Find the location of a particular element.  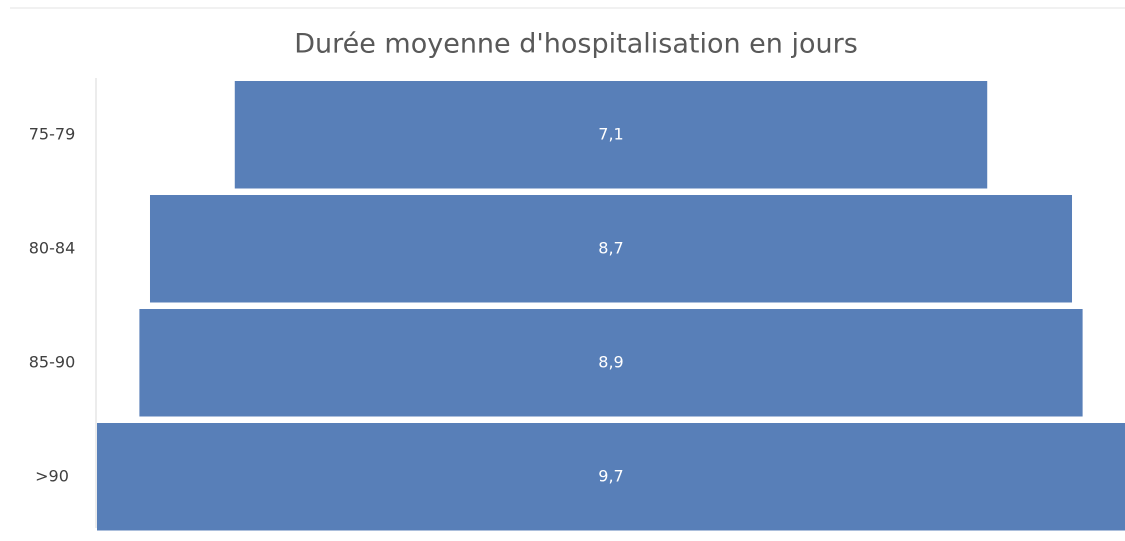

data-label: 7,1 is located at coordinates (610, 133).